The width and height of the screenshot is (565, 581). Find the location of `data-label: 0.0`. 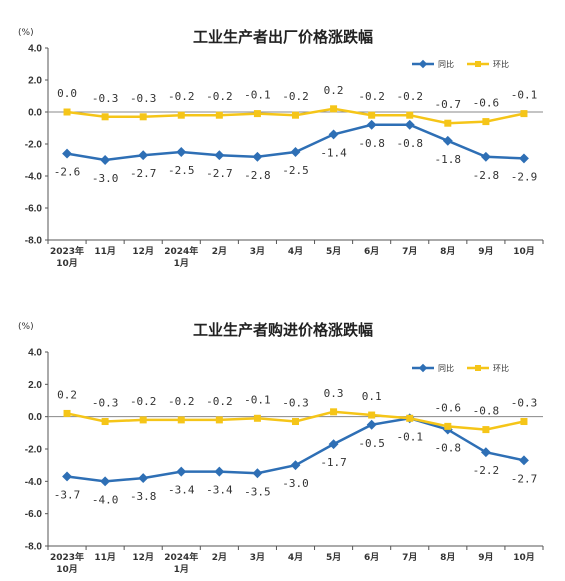

data-label: 0.0 is located at coordinates (67, 93).